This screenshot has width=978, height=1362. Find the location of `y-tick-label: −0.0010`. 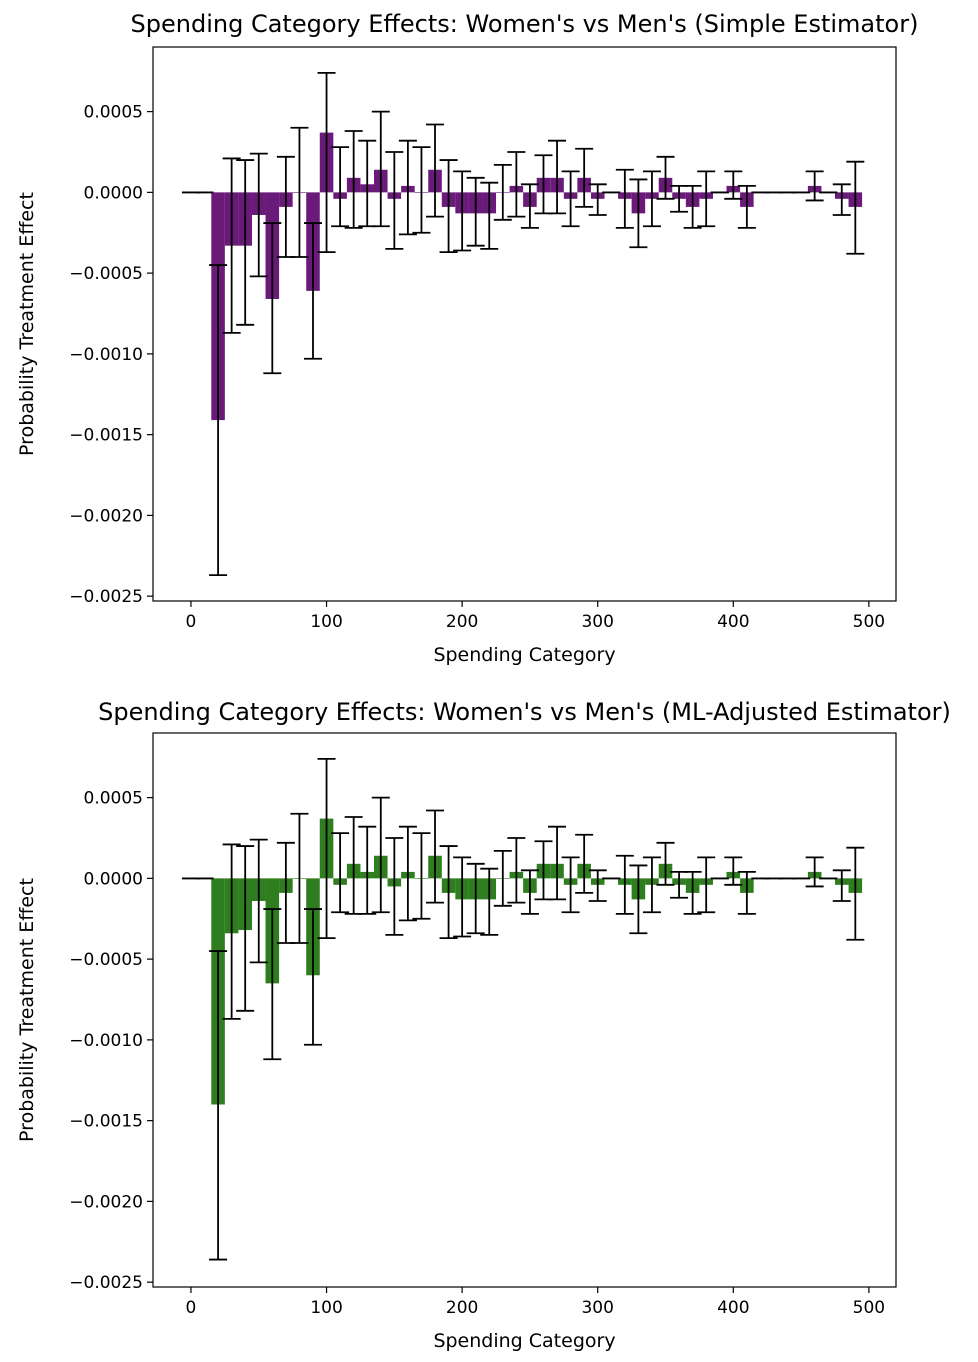

y-tick-label: −0.0010 is located at coordinates (106, 355).